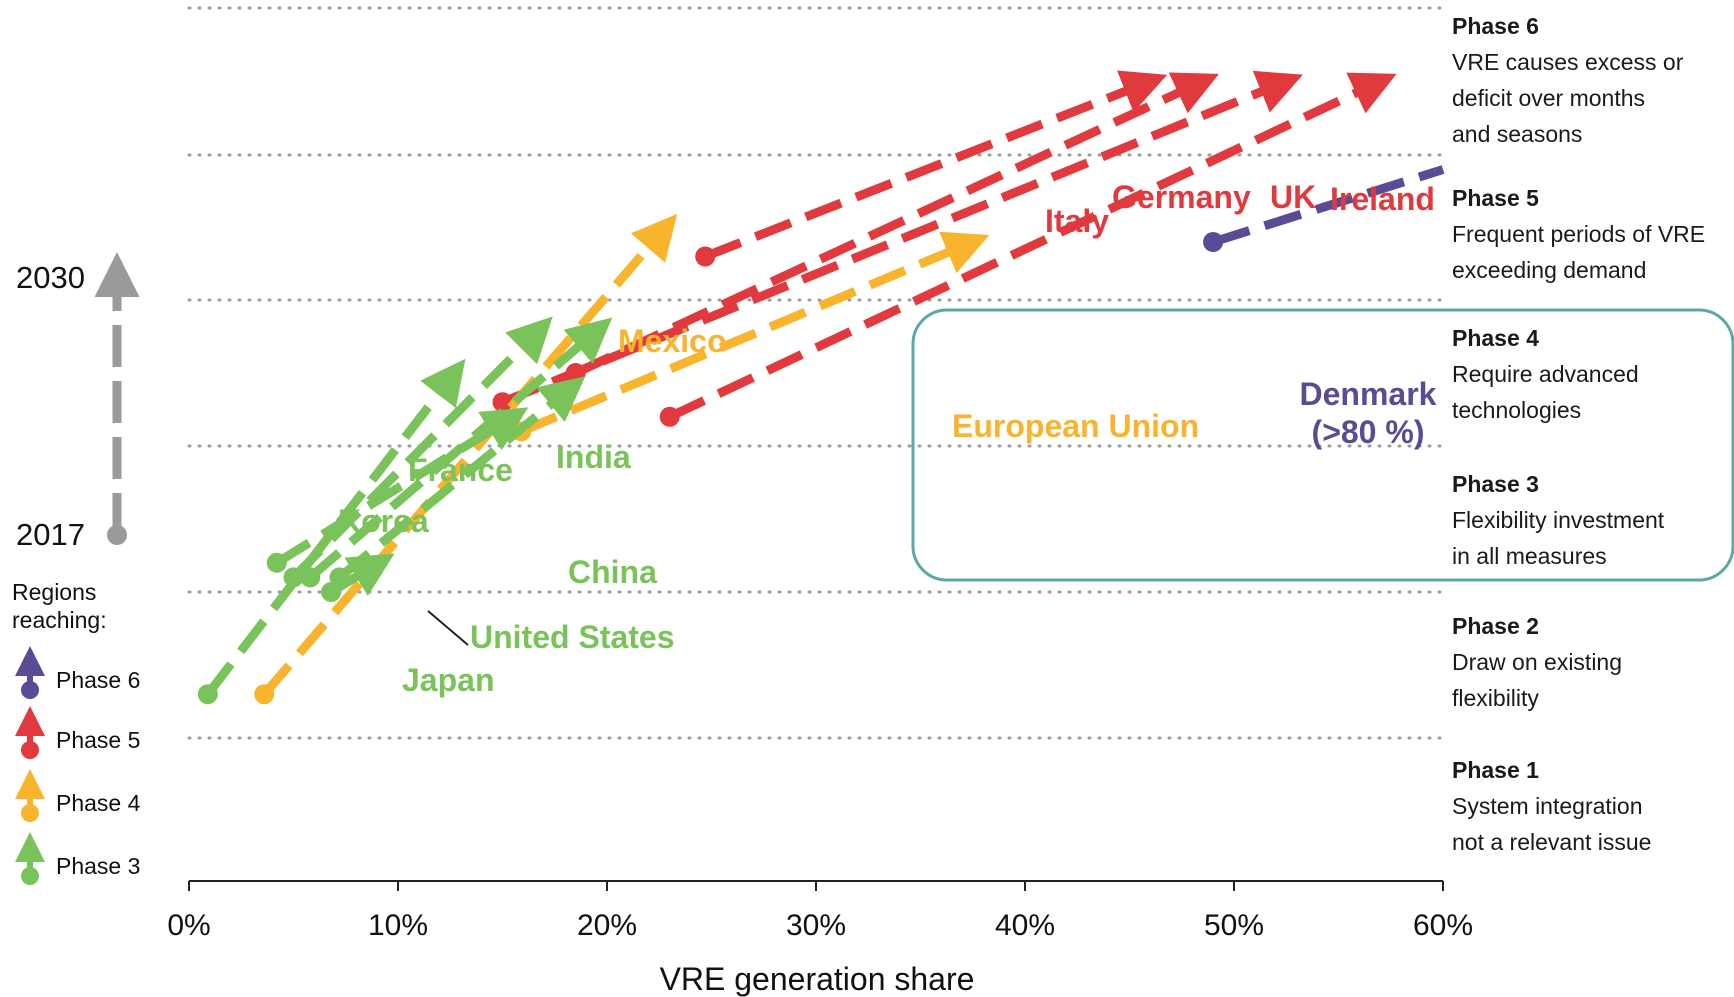 The image size is (1734, 997). What do you see at coordinates (98, 803) in the screenshot?
I see `legend-label: Phase 4` at bounding box center [98, 803].